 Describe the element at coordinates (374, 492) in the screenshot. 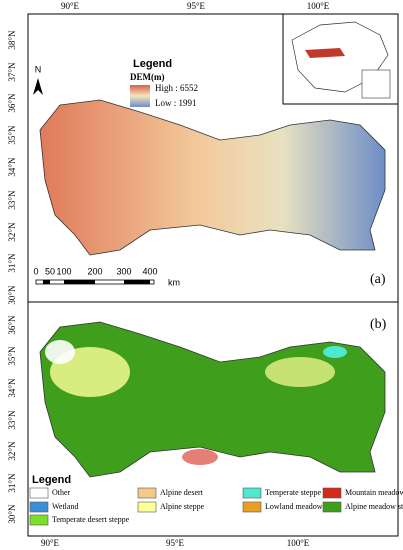

I see `legend-label: Mountain meadow` at that location.